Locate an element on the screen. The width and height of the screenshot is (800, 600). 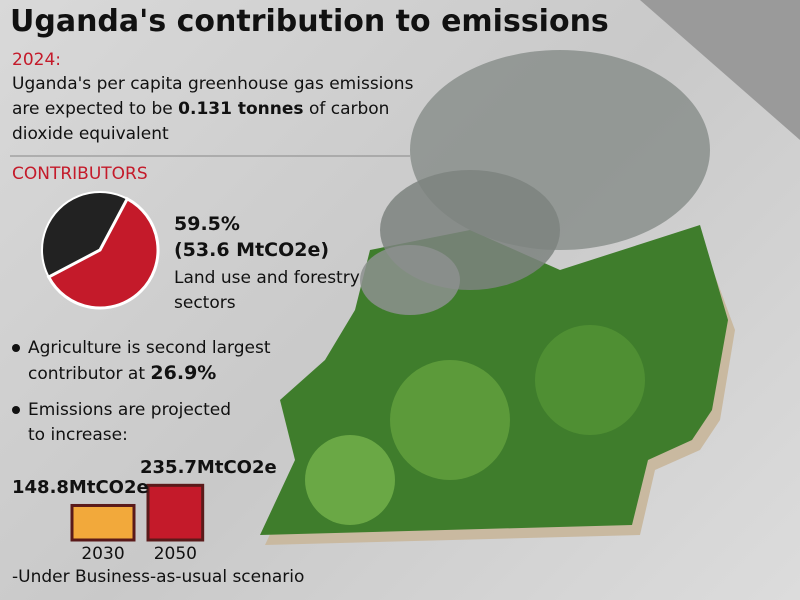
pie-slice is located at coordinates (103, 253).